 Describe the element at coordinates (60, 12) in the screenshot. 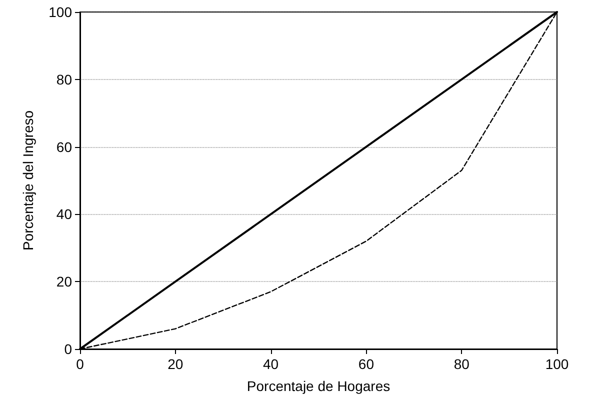

I see `y-tick-label: 100` at that location.